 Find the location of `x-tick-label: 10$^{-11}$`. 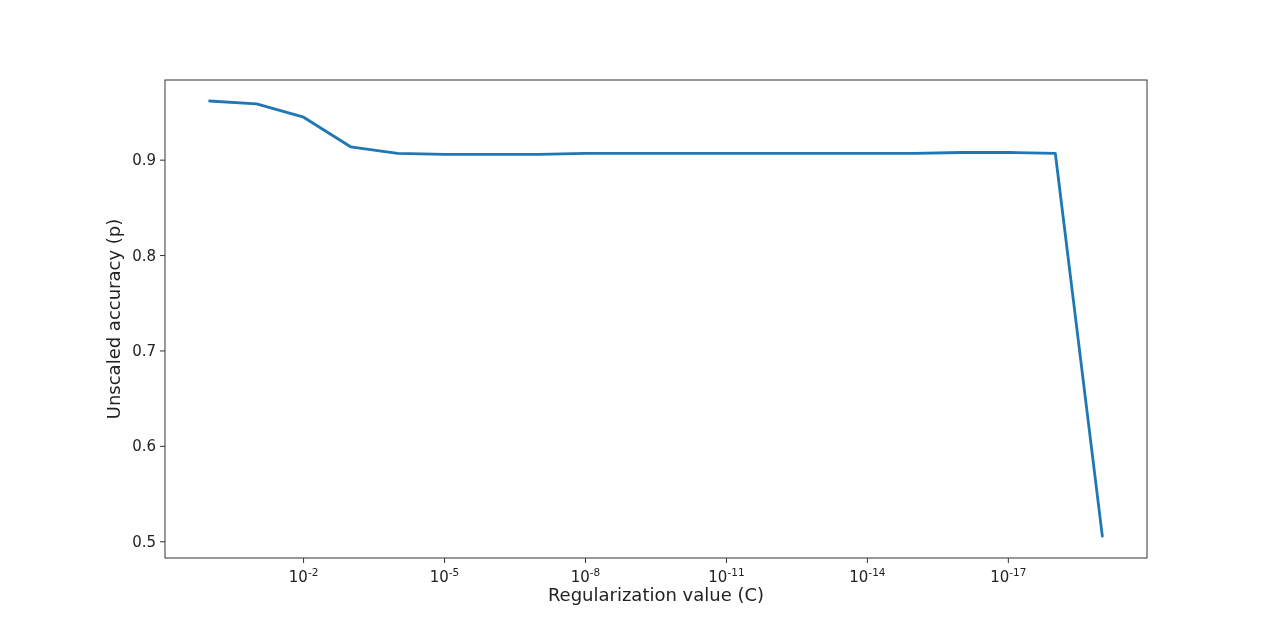

x-tick-label: 10$^{-11}$ is located at coordinates (726, 576).